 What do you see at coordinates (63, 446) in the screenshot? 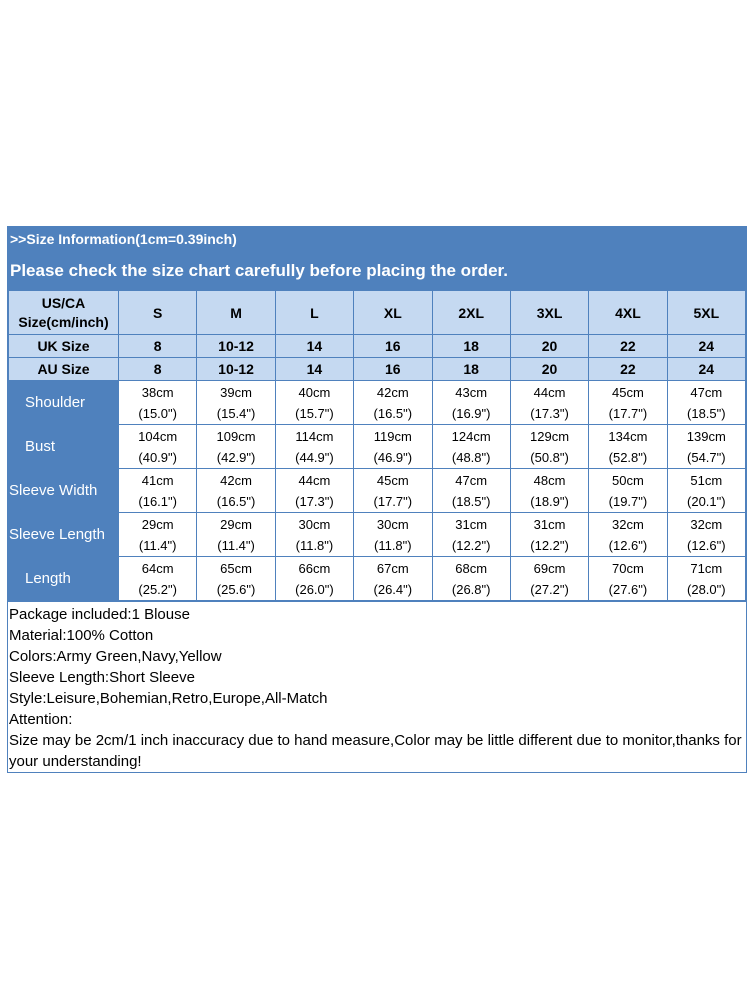
I see `measurement-label-cell: Bust` at bounding box center [63, 446].